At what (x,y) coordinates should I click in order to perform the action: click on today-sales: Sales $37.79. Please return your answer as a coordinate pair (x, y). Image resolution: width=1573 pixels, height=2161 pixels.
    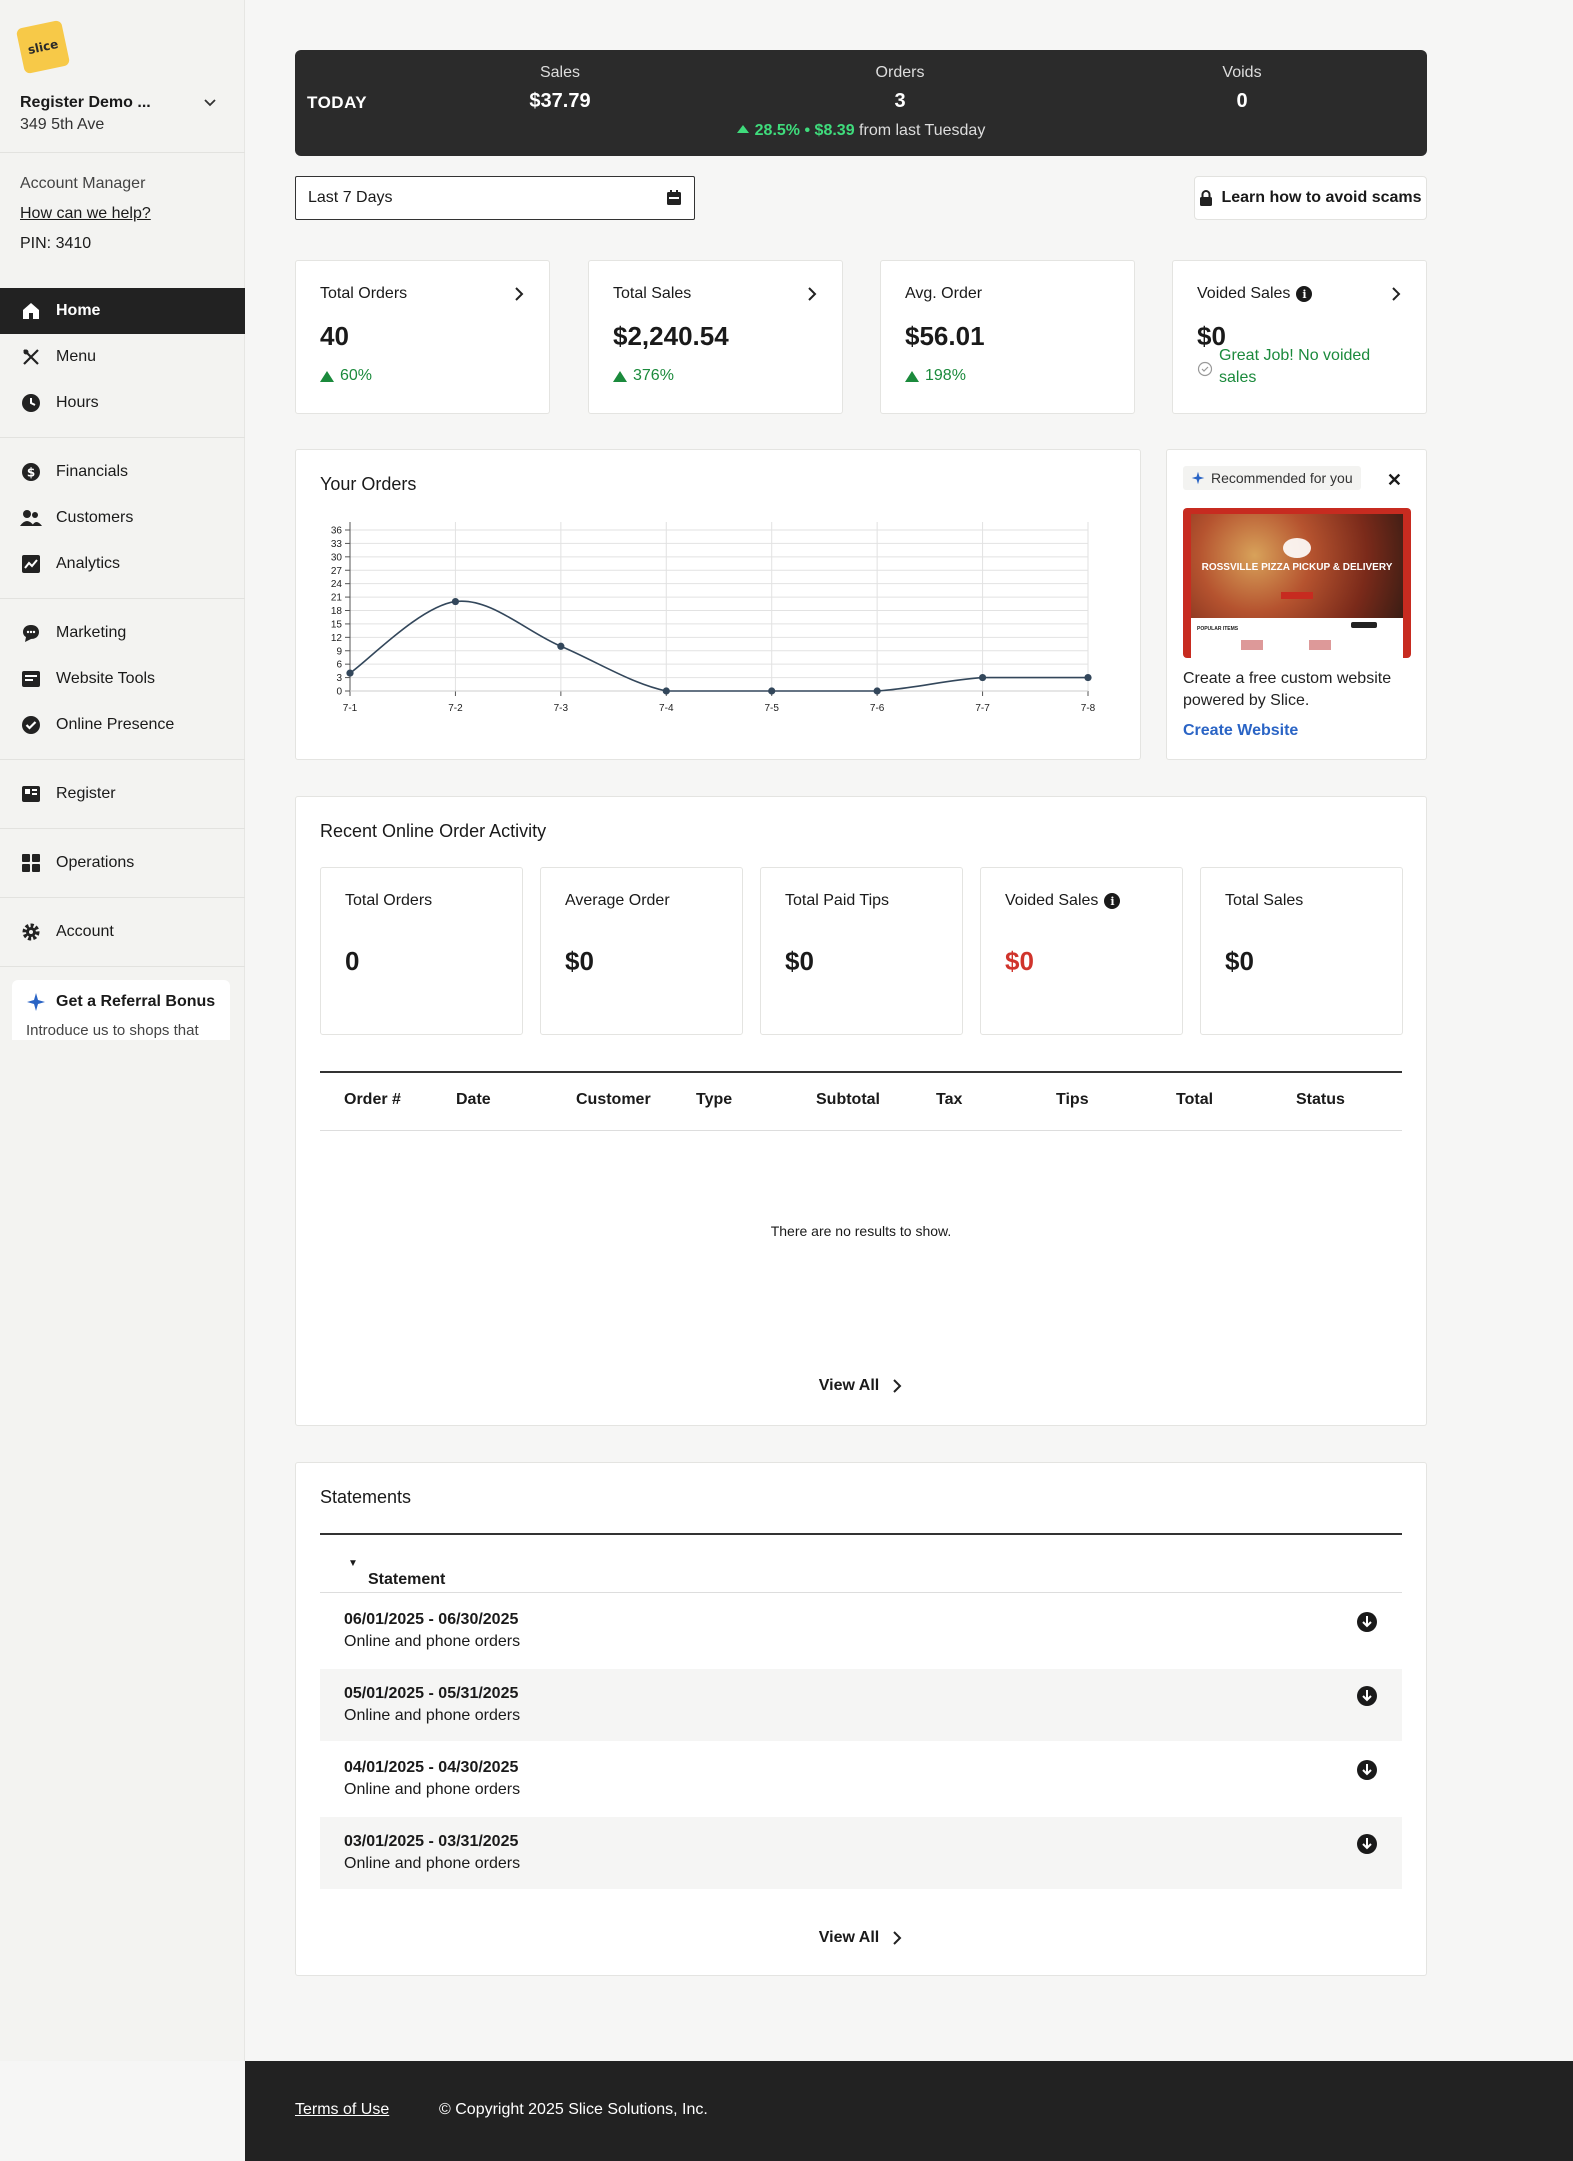
    Looking at the image, I should click on (560, 88).